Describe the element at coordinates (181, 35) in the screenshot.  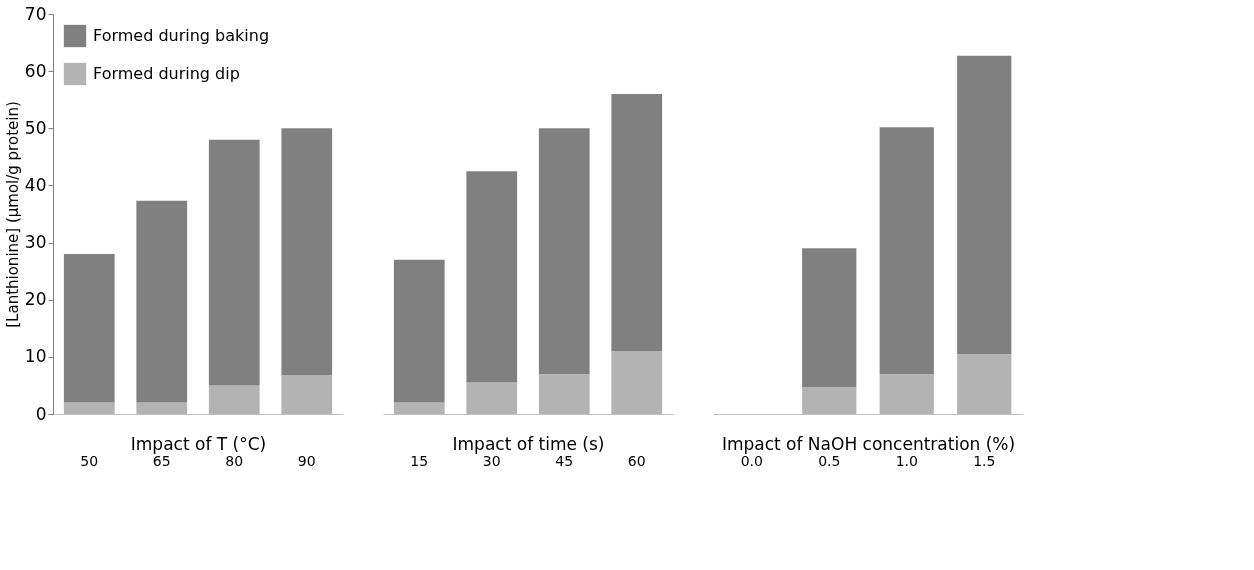
I see `legend-label: Formed during baking` at that location.